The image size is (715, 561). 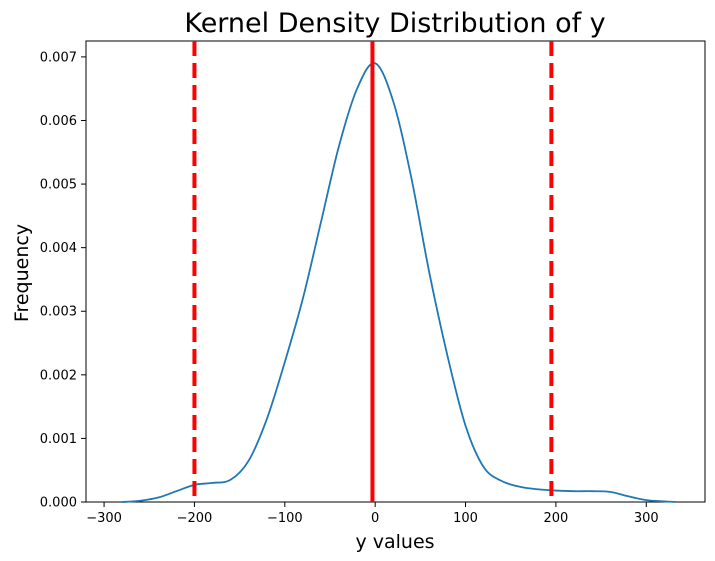 I want to click on y-tick-label: 0.007, so click(x=58, y=57).